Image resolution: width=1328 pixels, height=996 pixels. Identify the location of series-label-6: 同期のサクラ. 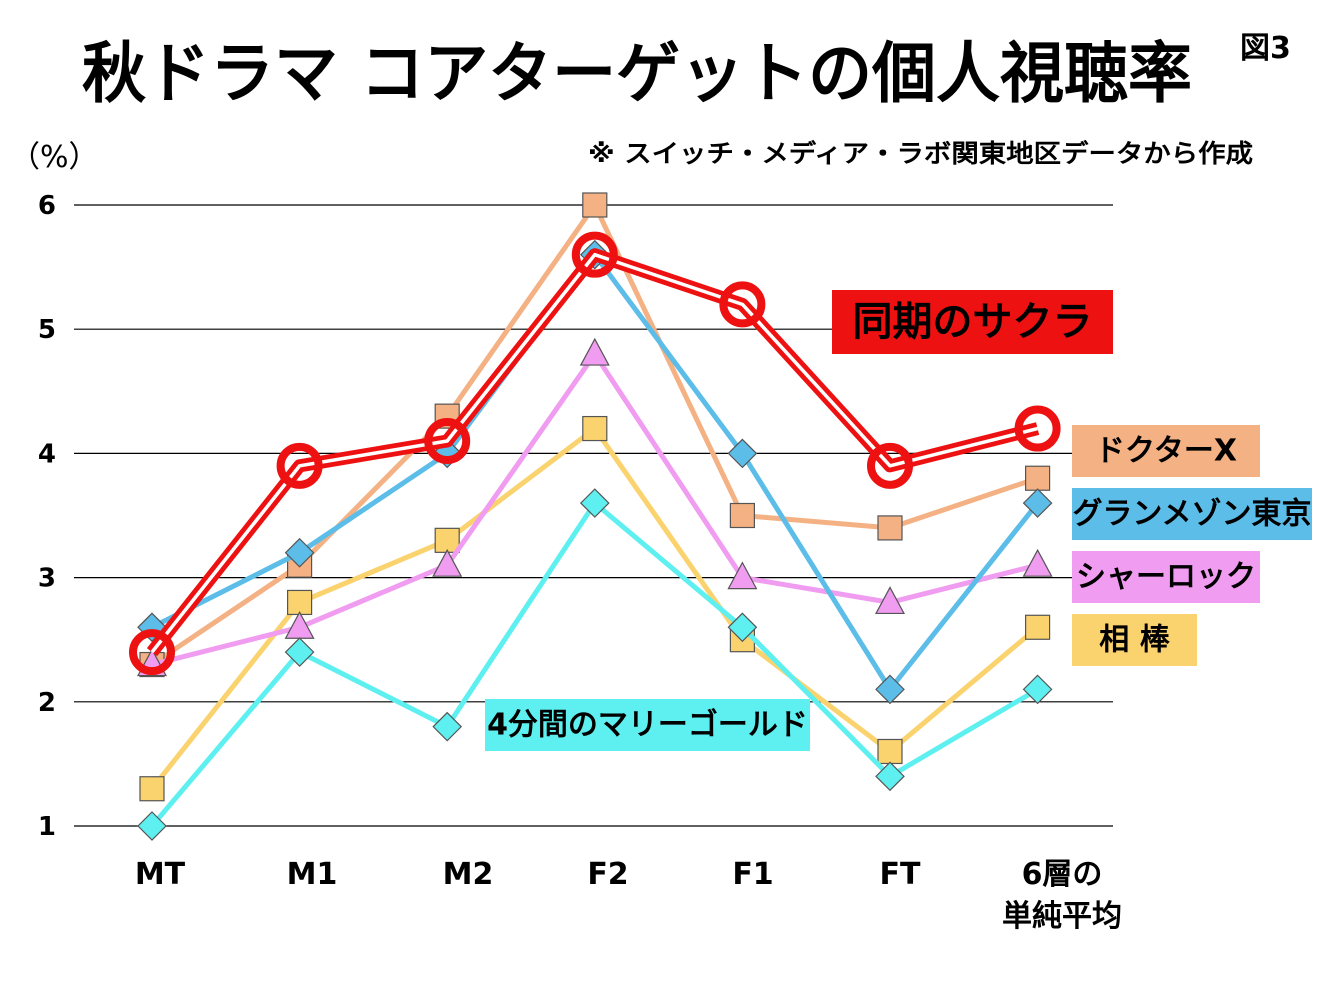
(972, 322).